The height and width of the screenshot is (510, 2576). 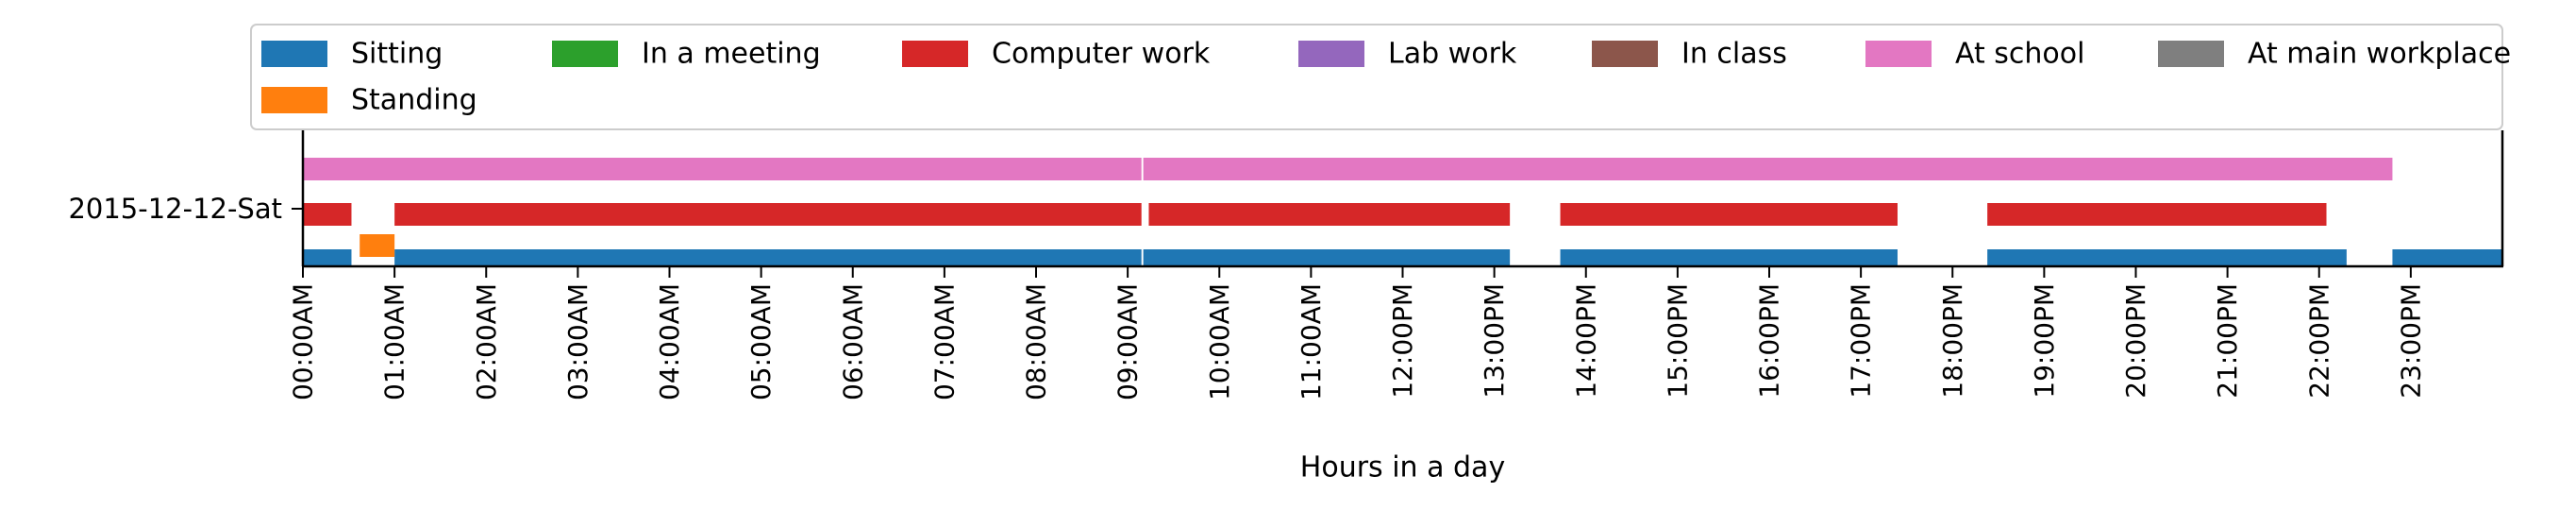 What do you see at coordinates (1769, 341) in the screenshot?
I see `x-tick-label: 16:00PM` at bounding box center [1769, 341].